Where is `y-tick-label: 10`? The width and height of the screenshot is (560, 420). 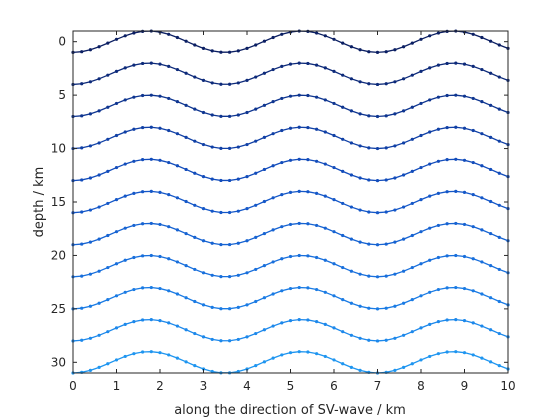 y-tick-label: 10 is located at coordinates (58, 149).